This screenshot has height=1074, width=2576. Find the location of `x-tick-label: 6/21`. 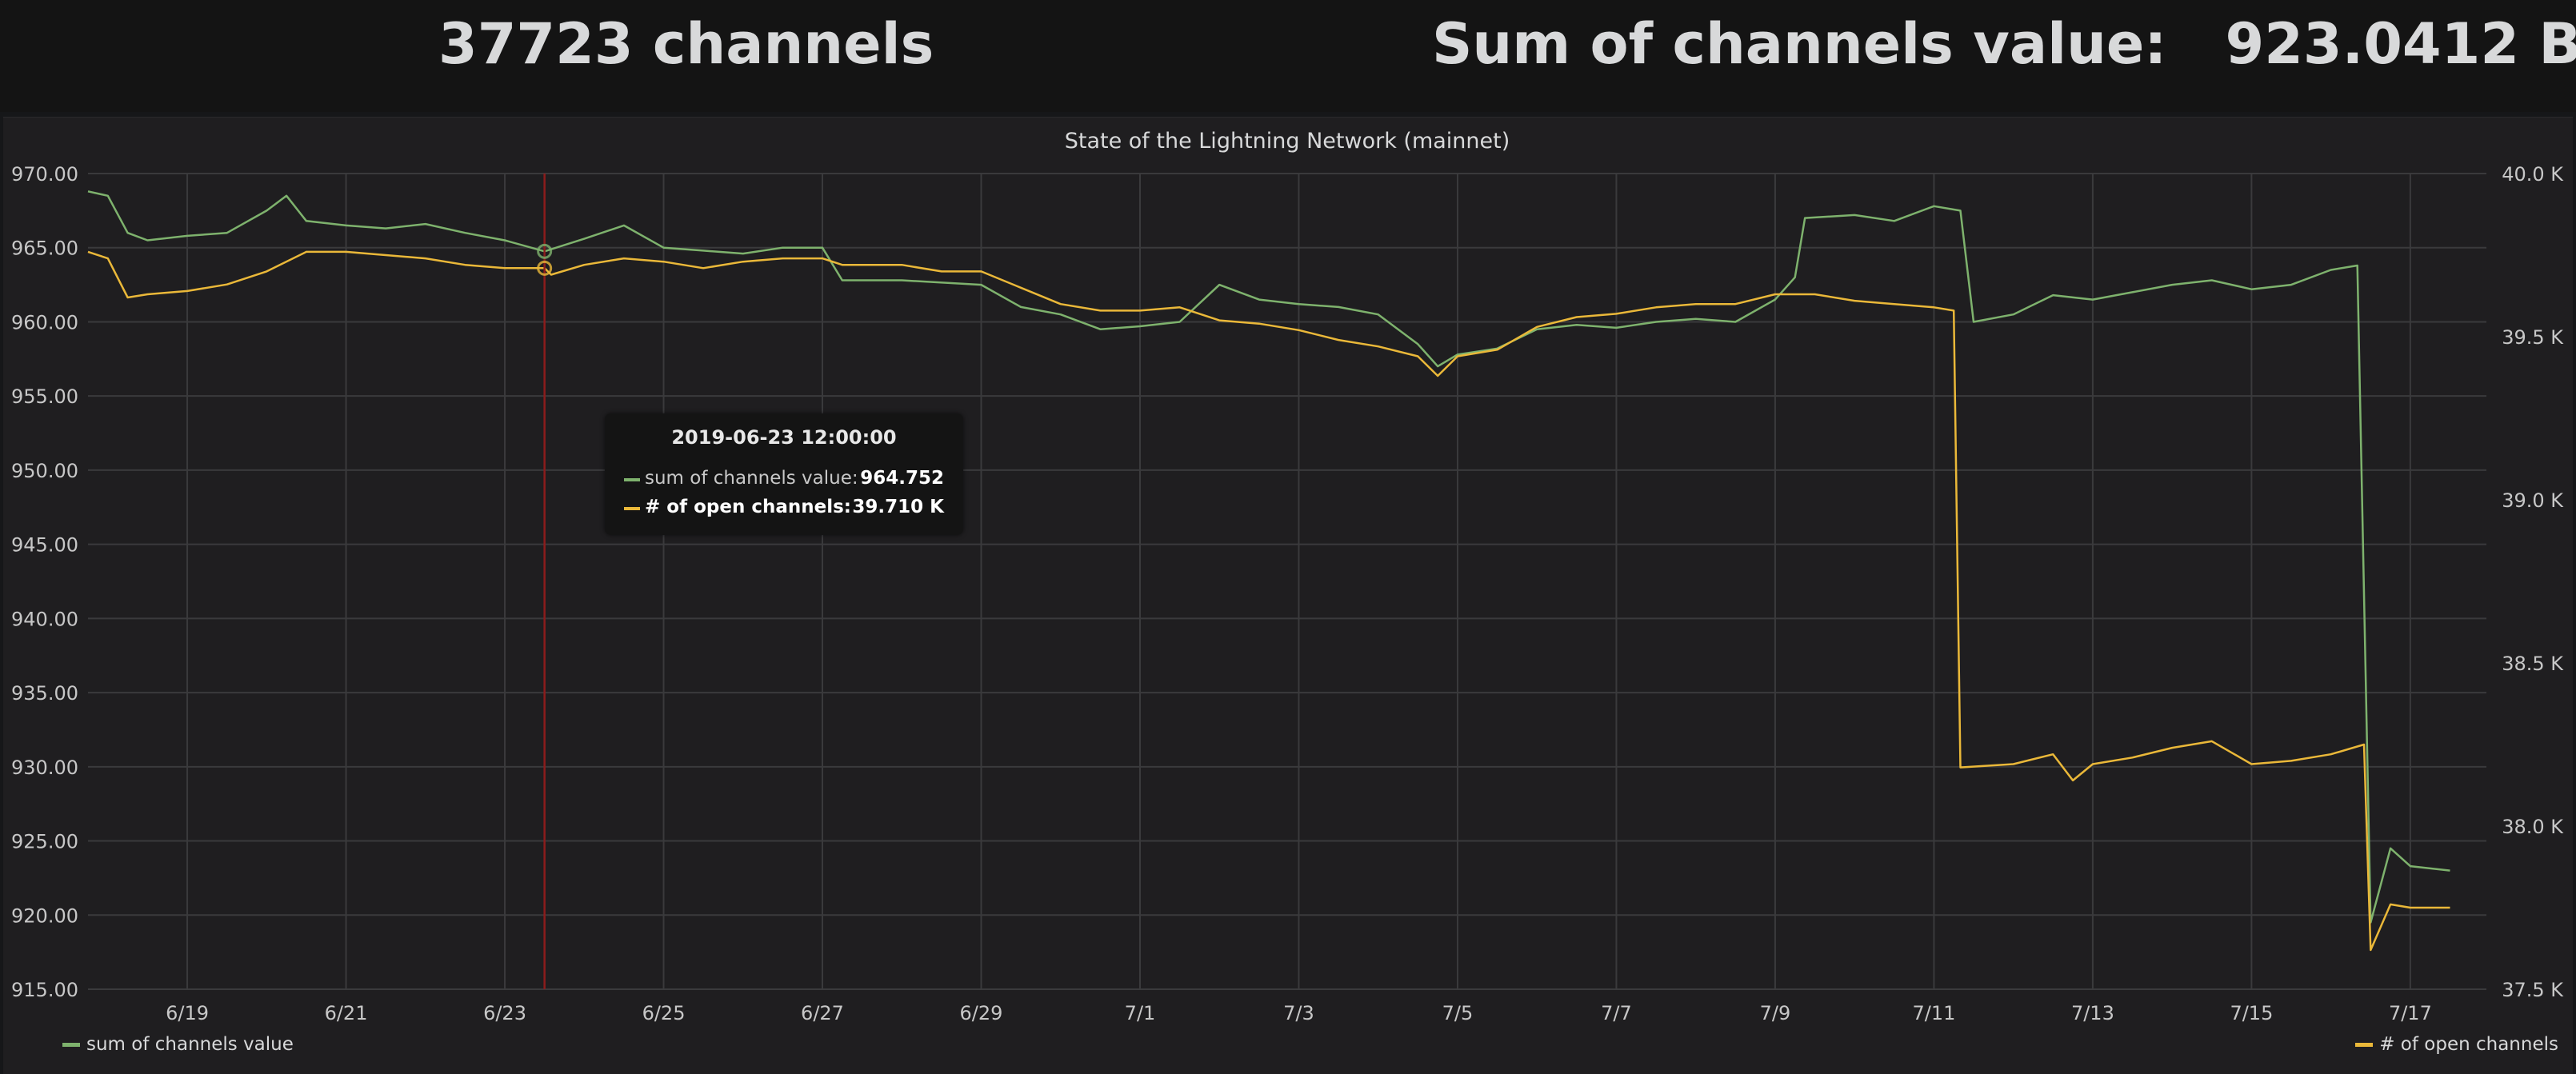

x-tick-label: 6/21 is located at coordinates (346, 1013).